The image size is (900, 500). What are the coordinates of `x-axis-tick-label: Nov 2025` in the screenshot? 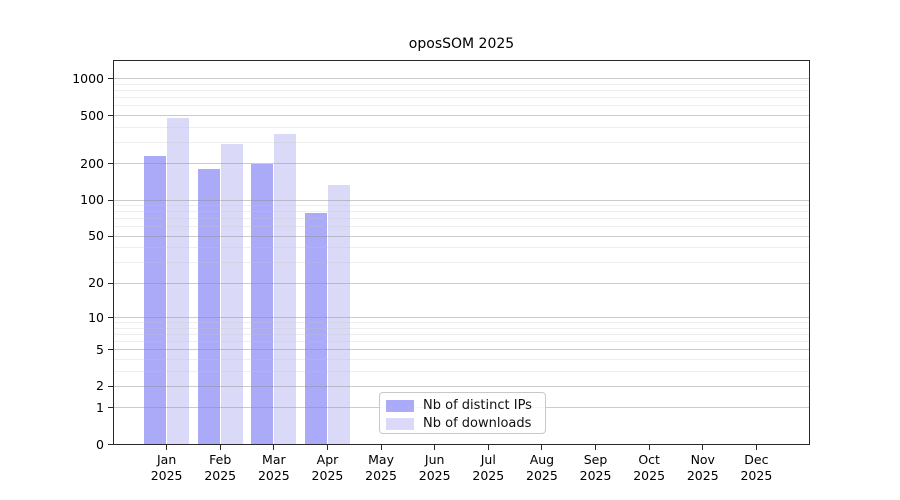 It's located at (702, 467).